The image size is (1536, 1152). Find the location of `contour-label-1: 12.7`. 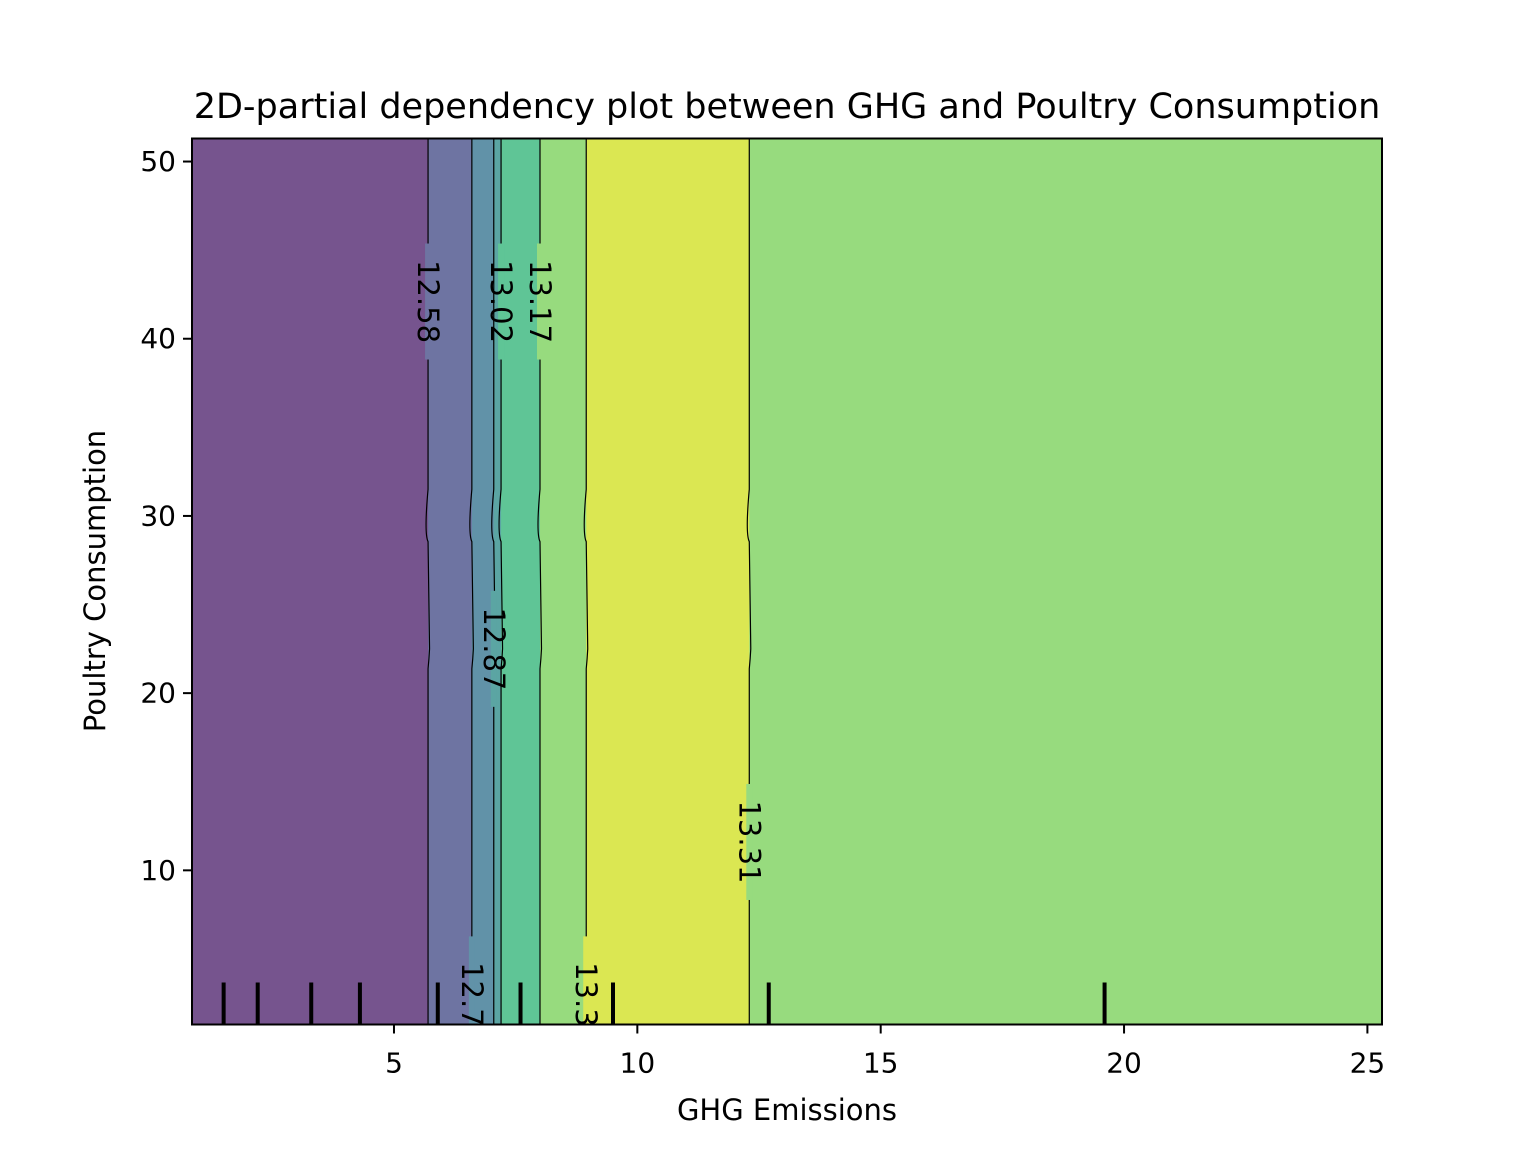

contour-label-1: 12.7 is located at coordinates (472, 994).